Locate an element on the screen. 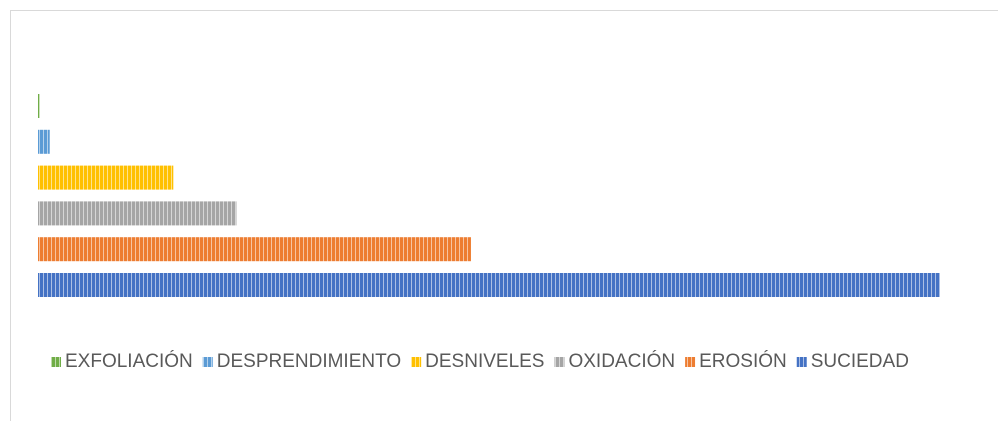  legend-label: EROSIÓN is located at coordinates (743, 361).